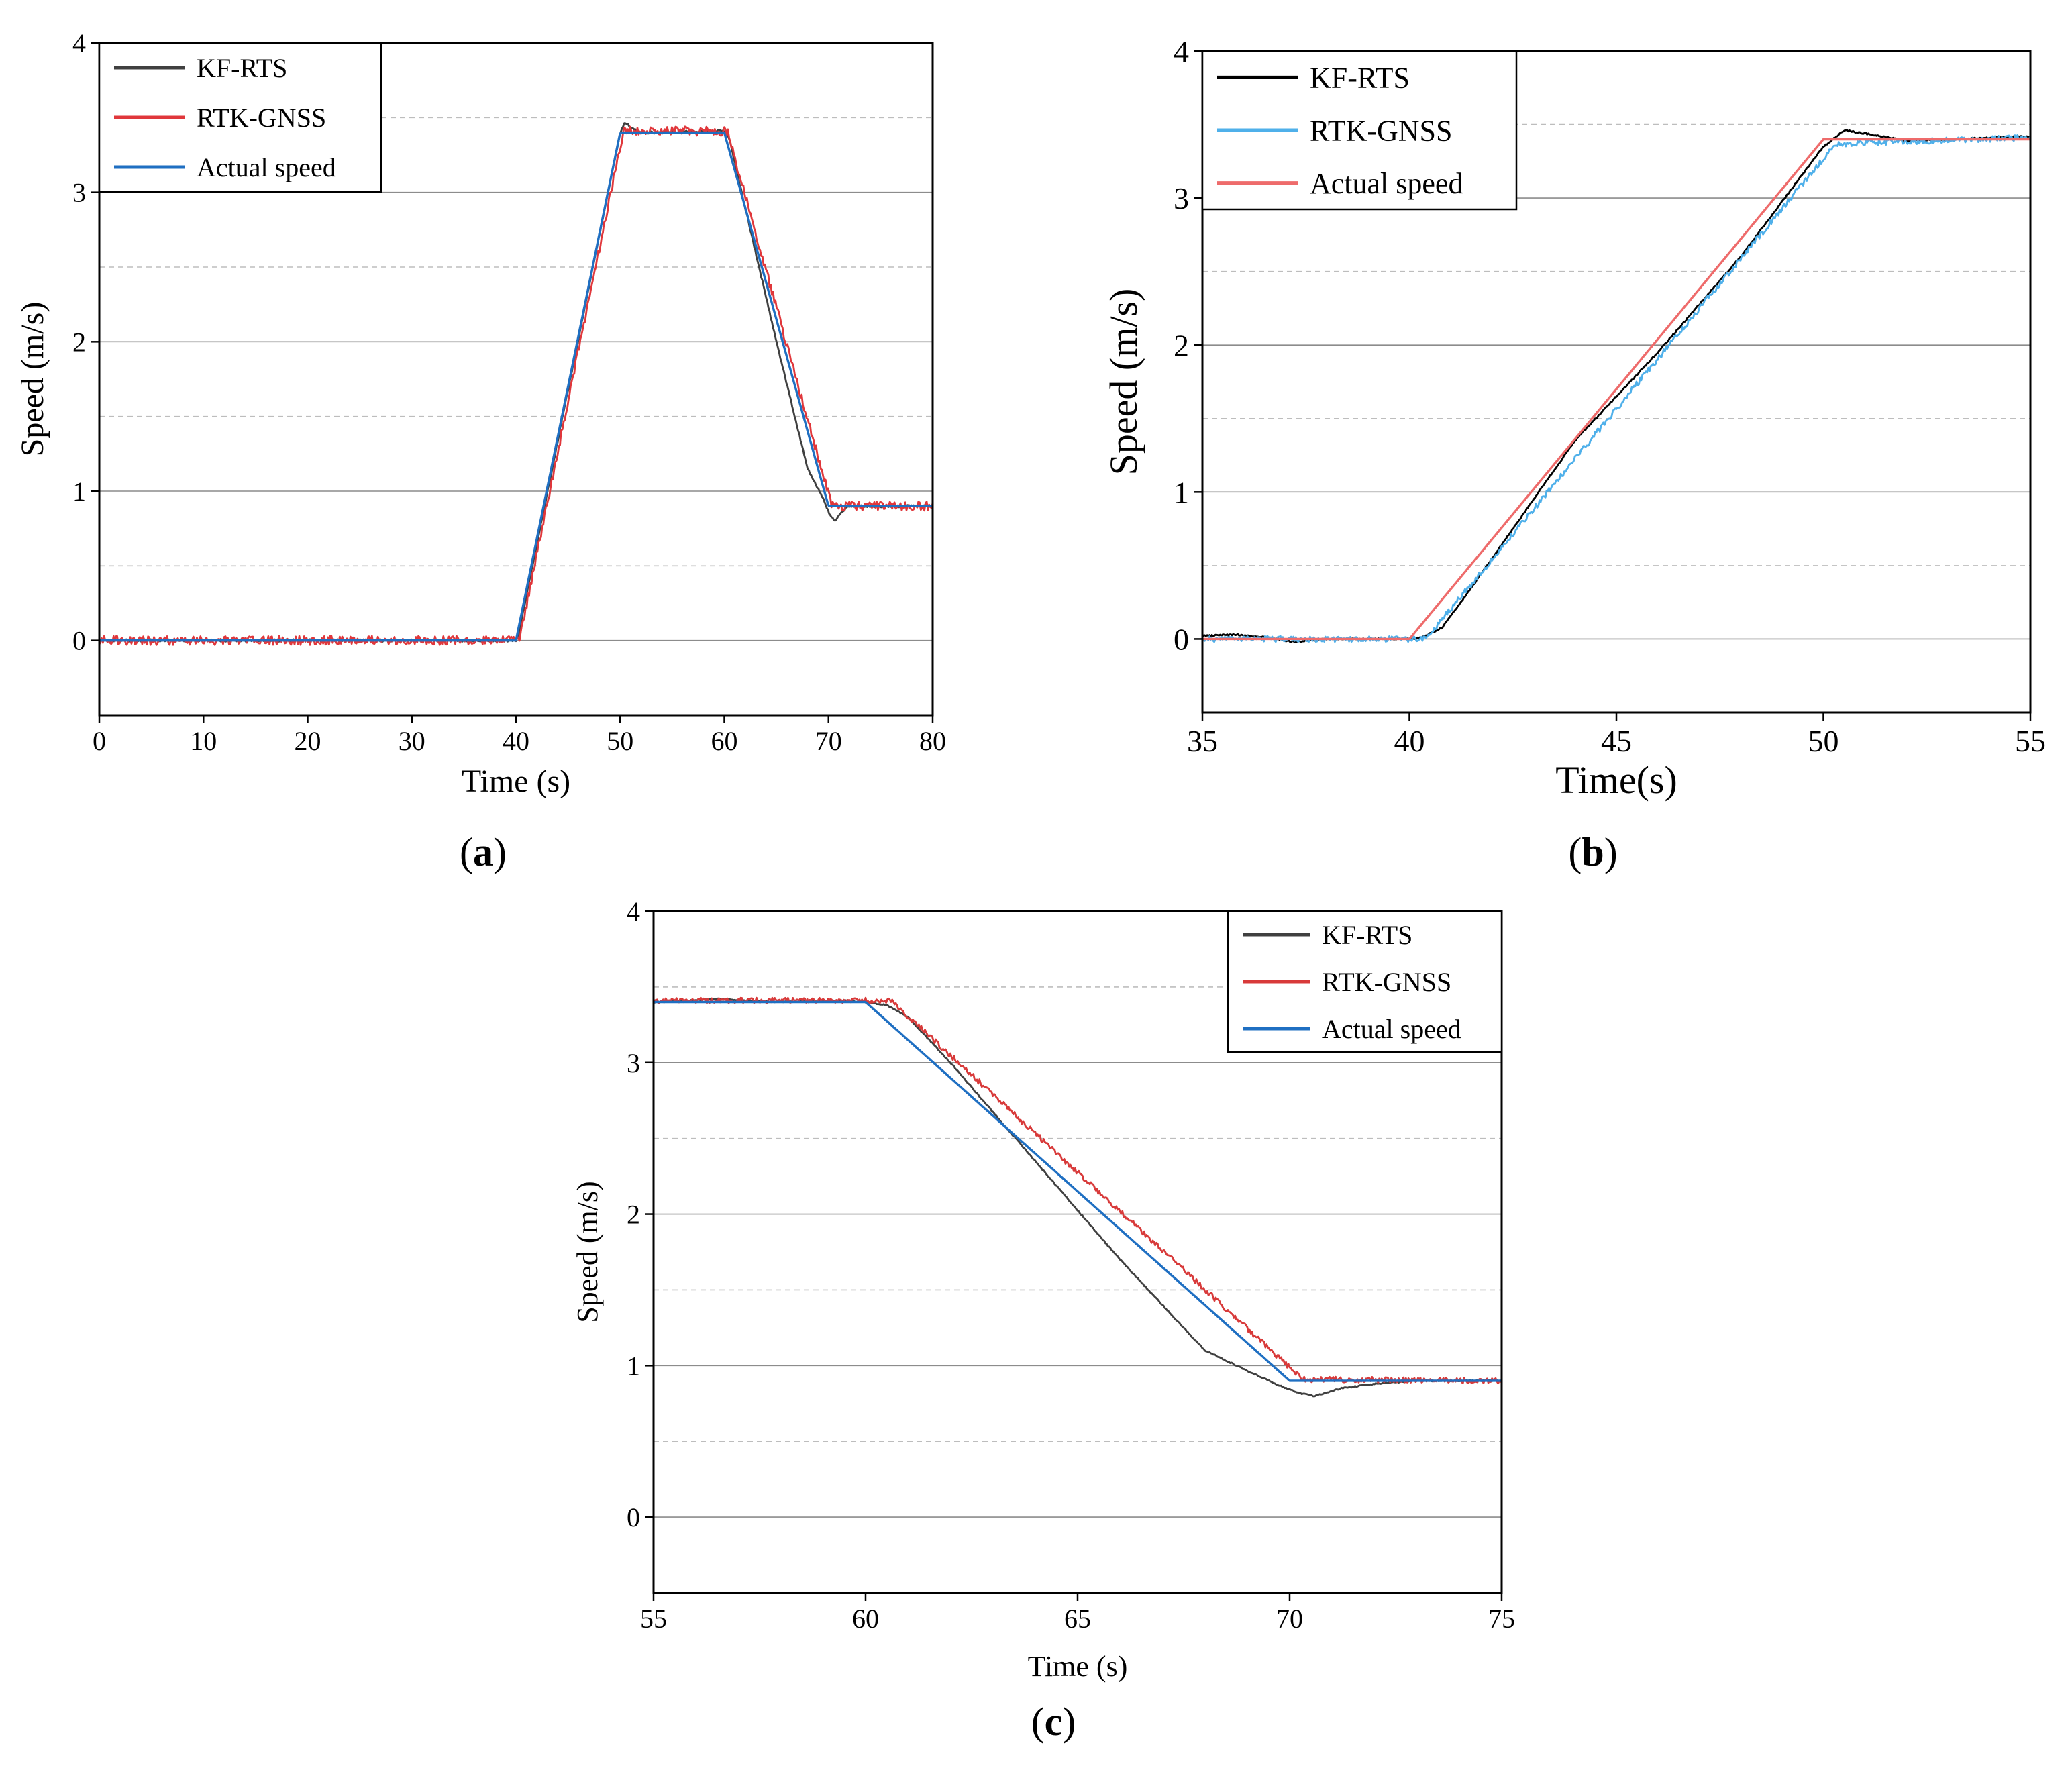 This screenshot has width=2072, height=1774. What do you see at coordinates (620, 741) in the screenshot?
I see `x-tick-label-a: 50` at bounding box center [620, 741].